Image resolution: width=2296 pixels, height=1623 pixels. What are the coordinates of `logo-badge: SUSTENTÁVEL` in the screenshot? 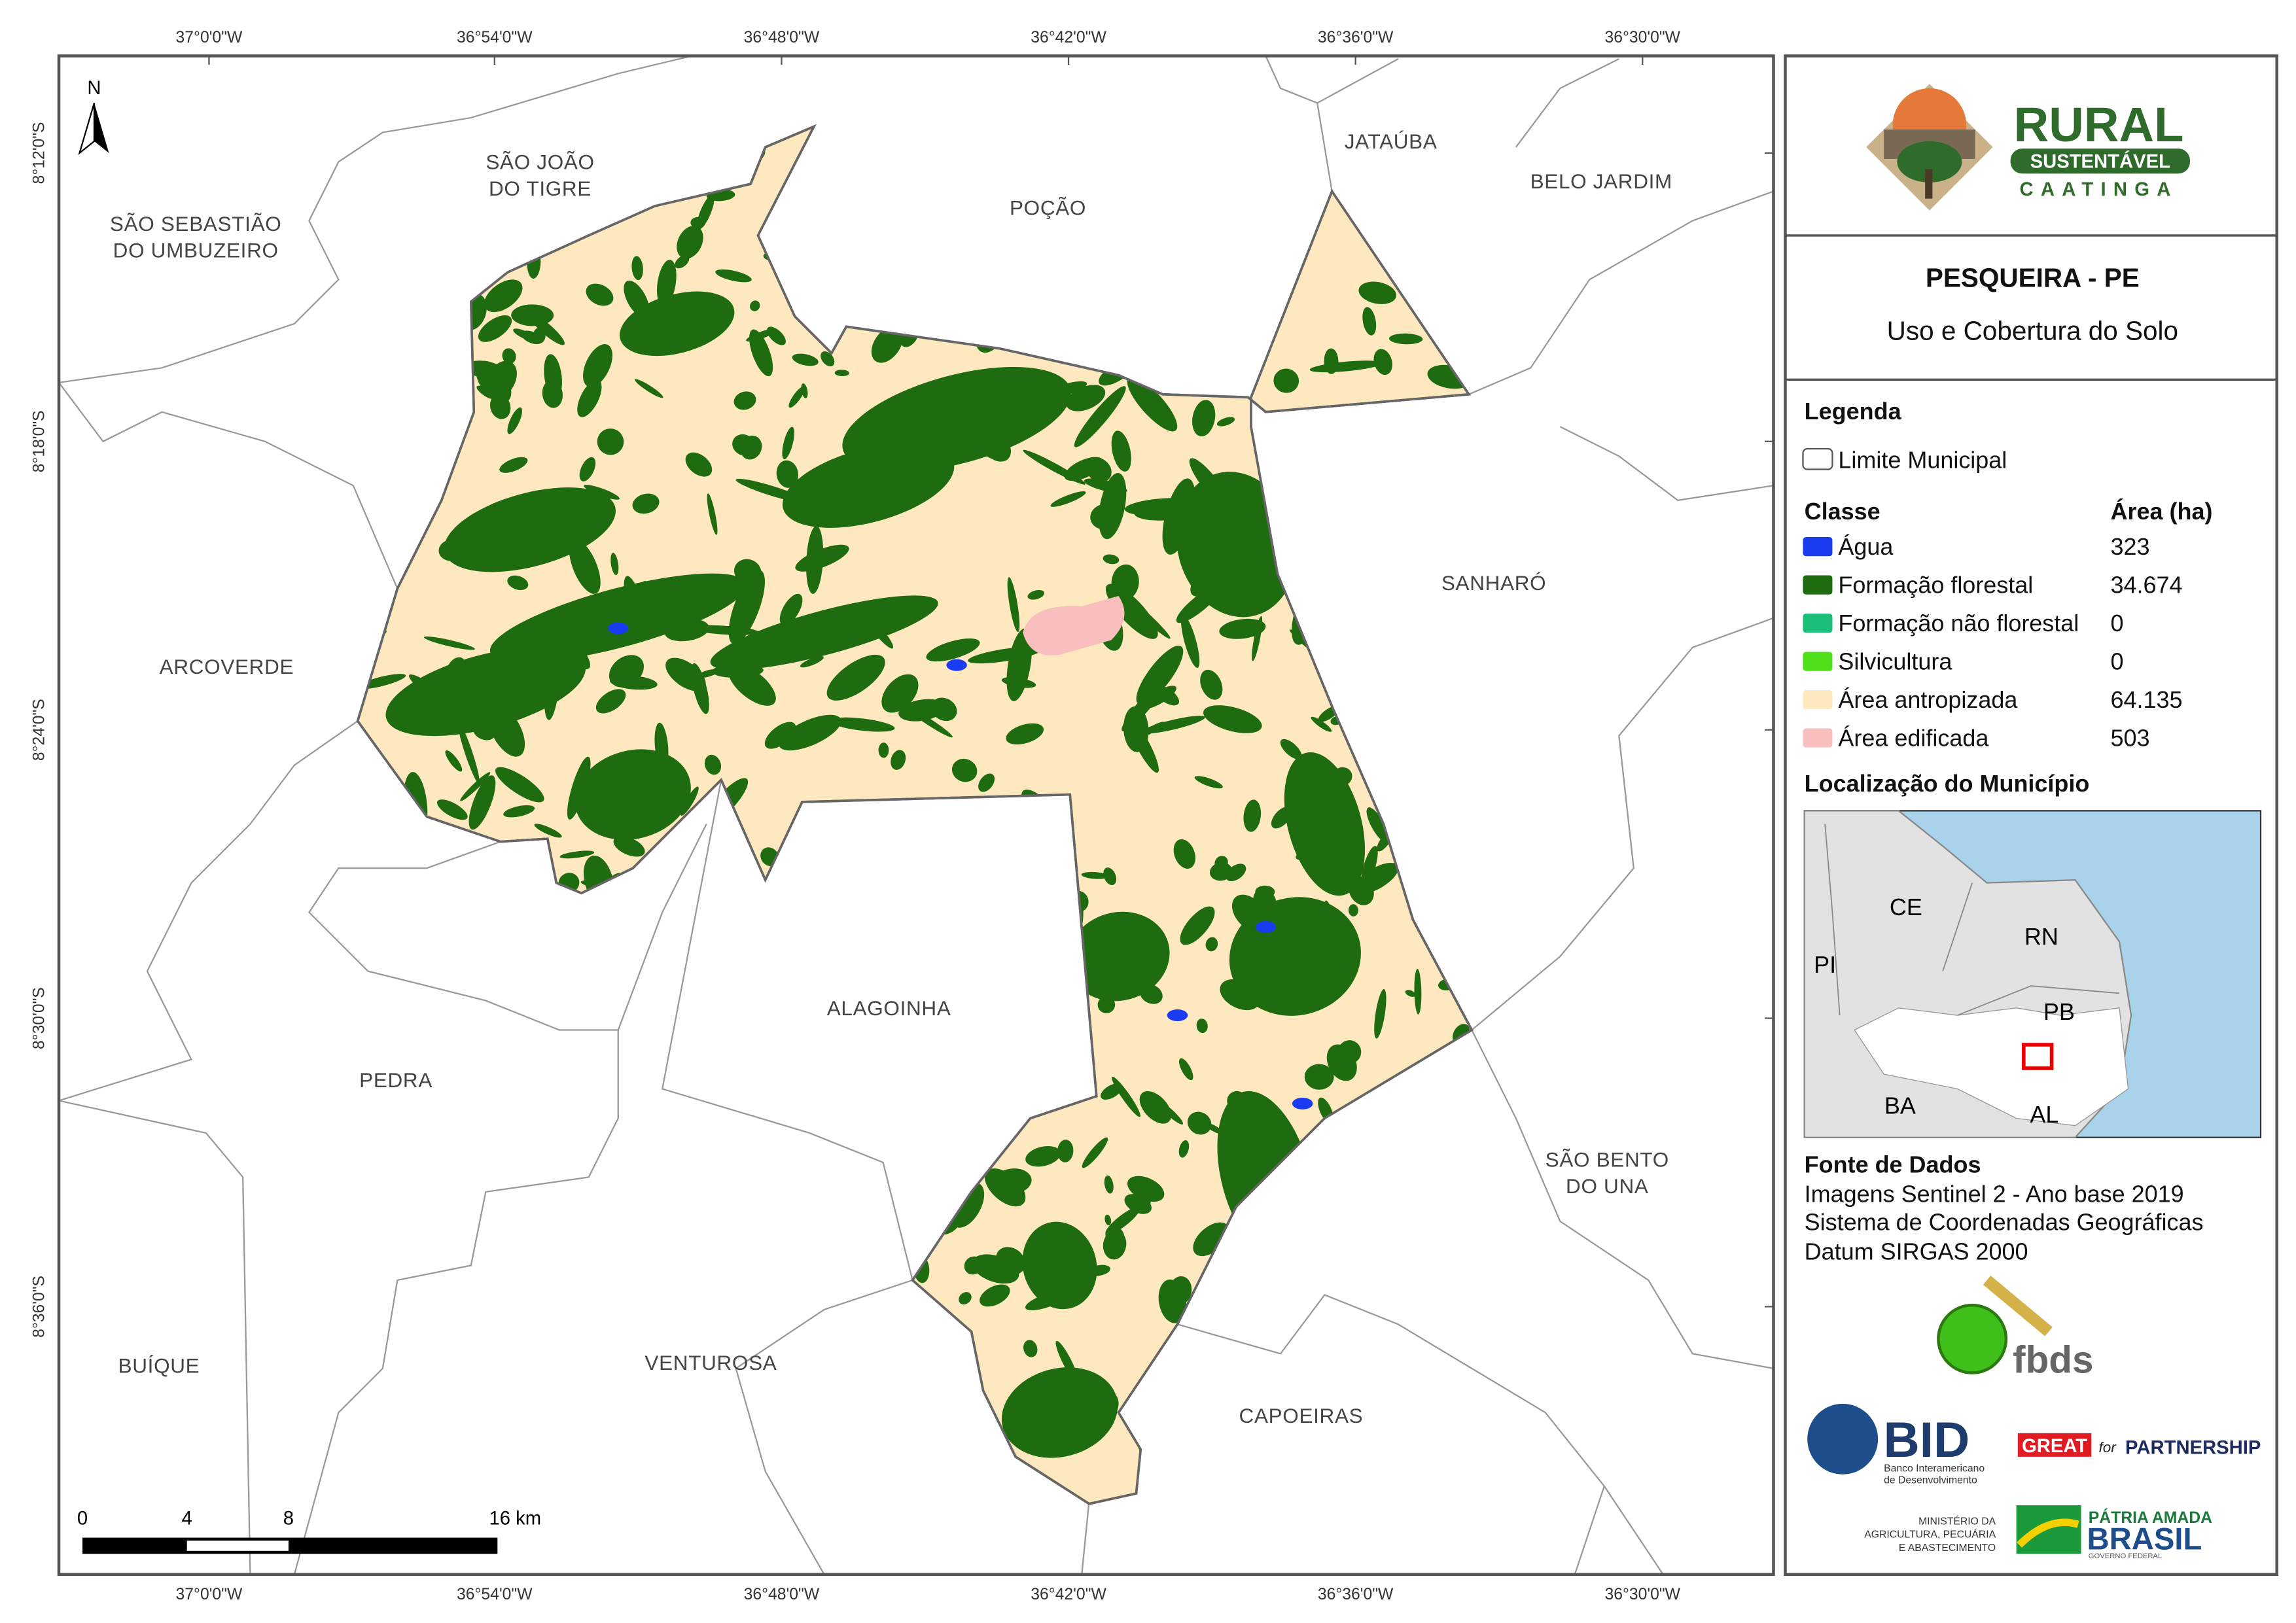 It's located at (2100, 161).